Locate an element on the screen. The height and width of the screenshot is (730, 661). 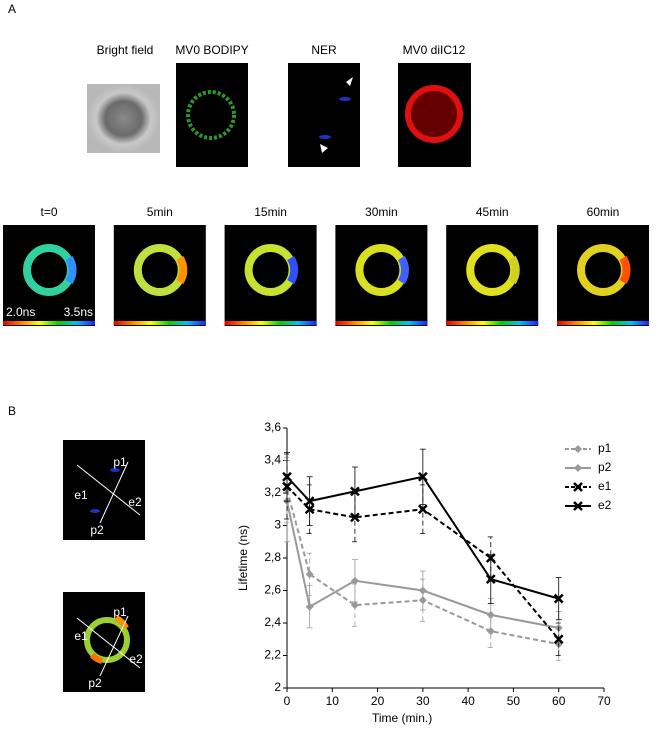
x-axis-label: Time (min.) is located at coordinates (402, 718).